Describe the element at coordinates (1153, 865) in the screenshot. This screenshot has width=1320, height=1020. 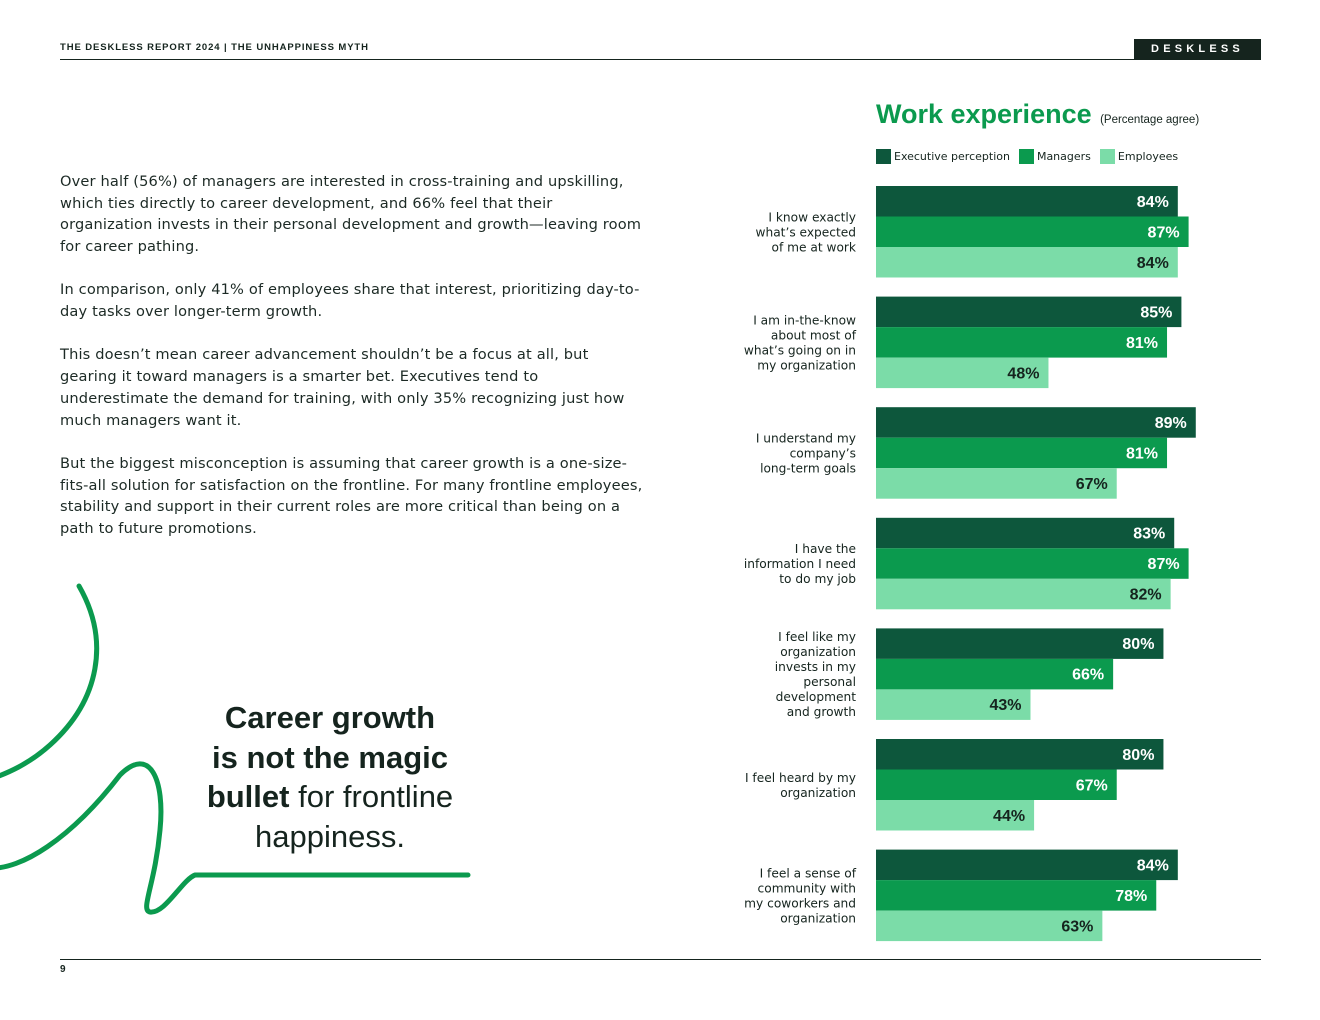
I see `value-label-executive-7: 84%` at that location.